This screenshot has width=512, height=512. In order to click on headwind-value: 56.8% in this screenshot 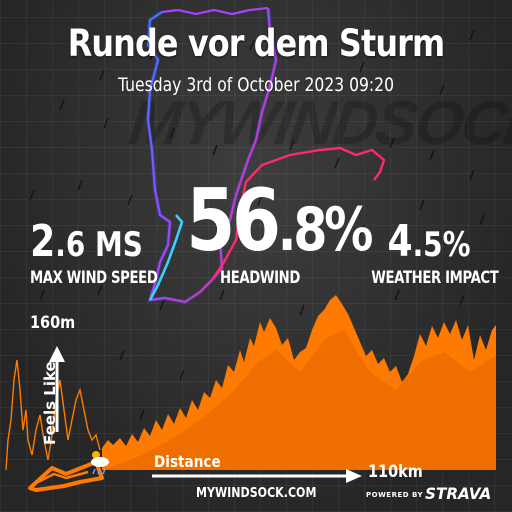, I will do `click(279, 221)`.